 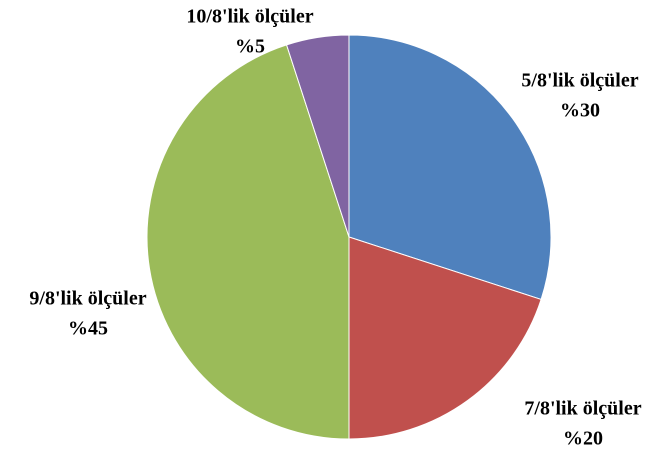 What do you see at coordinates (249, 17) in the screenshot?
I see `slice-label: 10/8'lik ölçüler` at bounding box center [249, 17].